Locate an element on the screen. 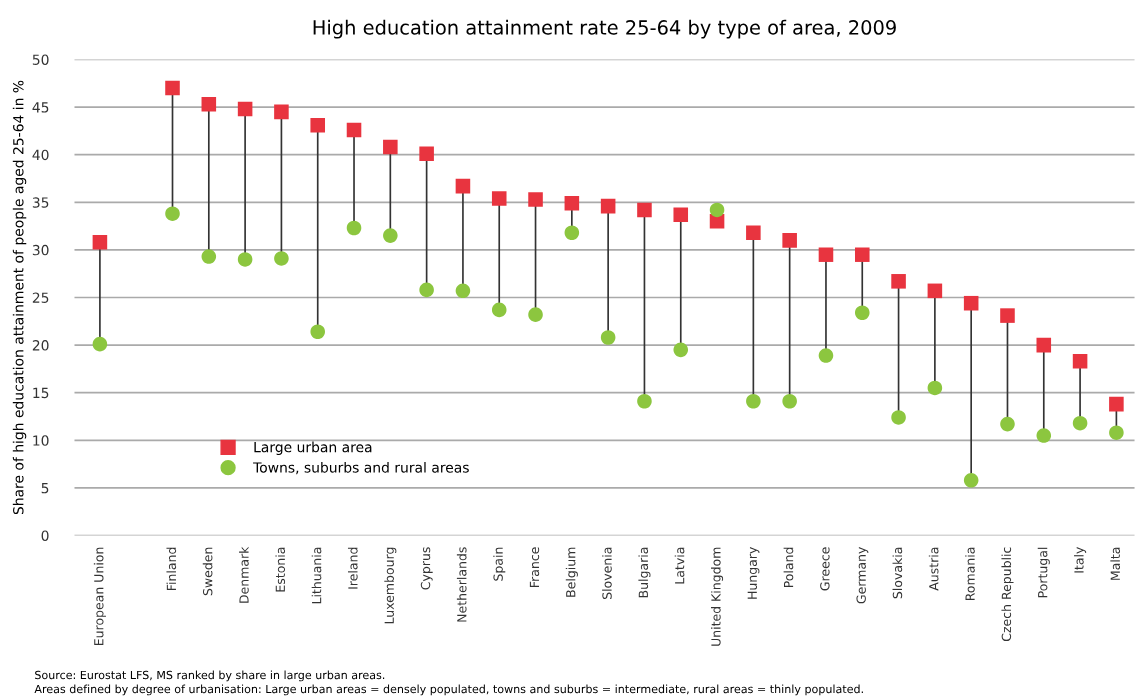  x-tick-label: Lithuania is located at coordinates (316, 575).